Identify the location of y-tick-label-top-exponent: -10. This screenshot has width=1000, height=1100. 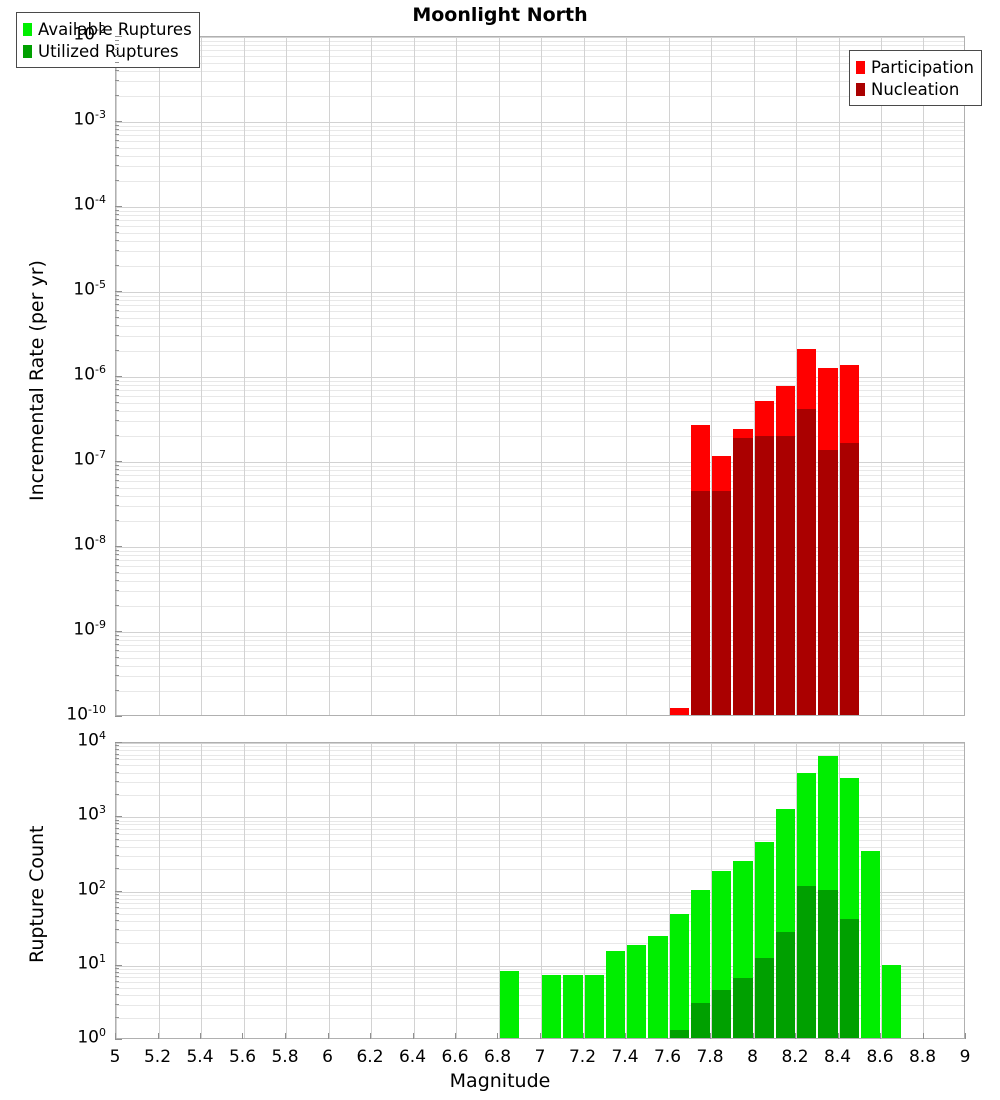
(97, 709).